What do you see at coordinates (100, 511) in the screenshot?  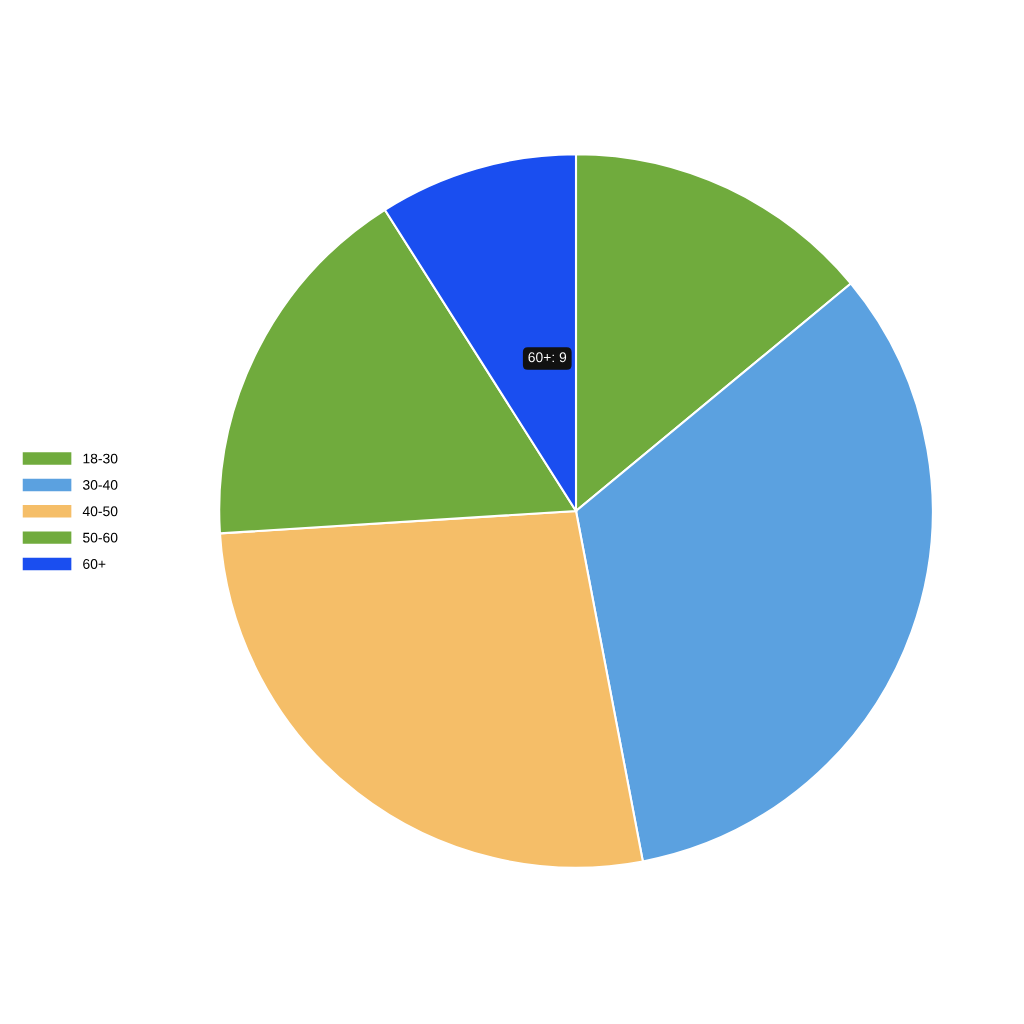 I see `legend-label: 40-50` at bounding box center [100, 511].